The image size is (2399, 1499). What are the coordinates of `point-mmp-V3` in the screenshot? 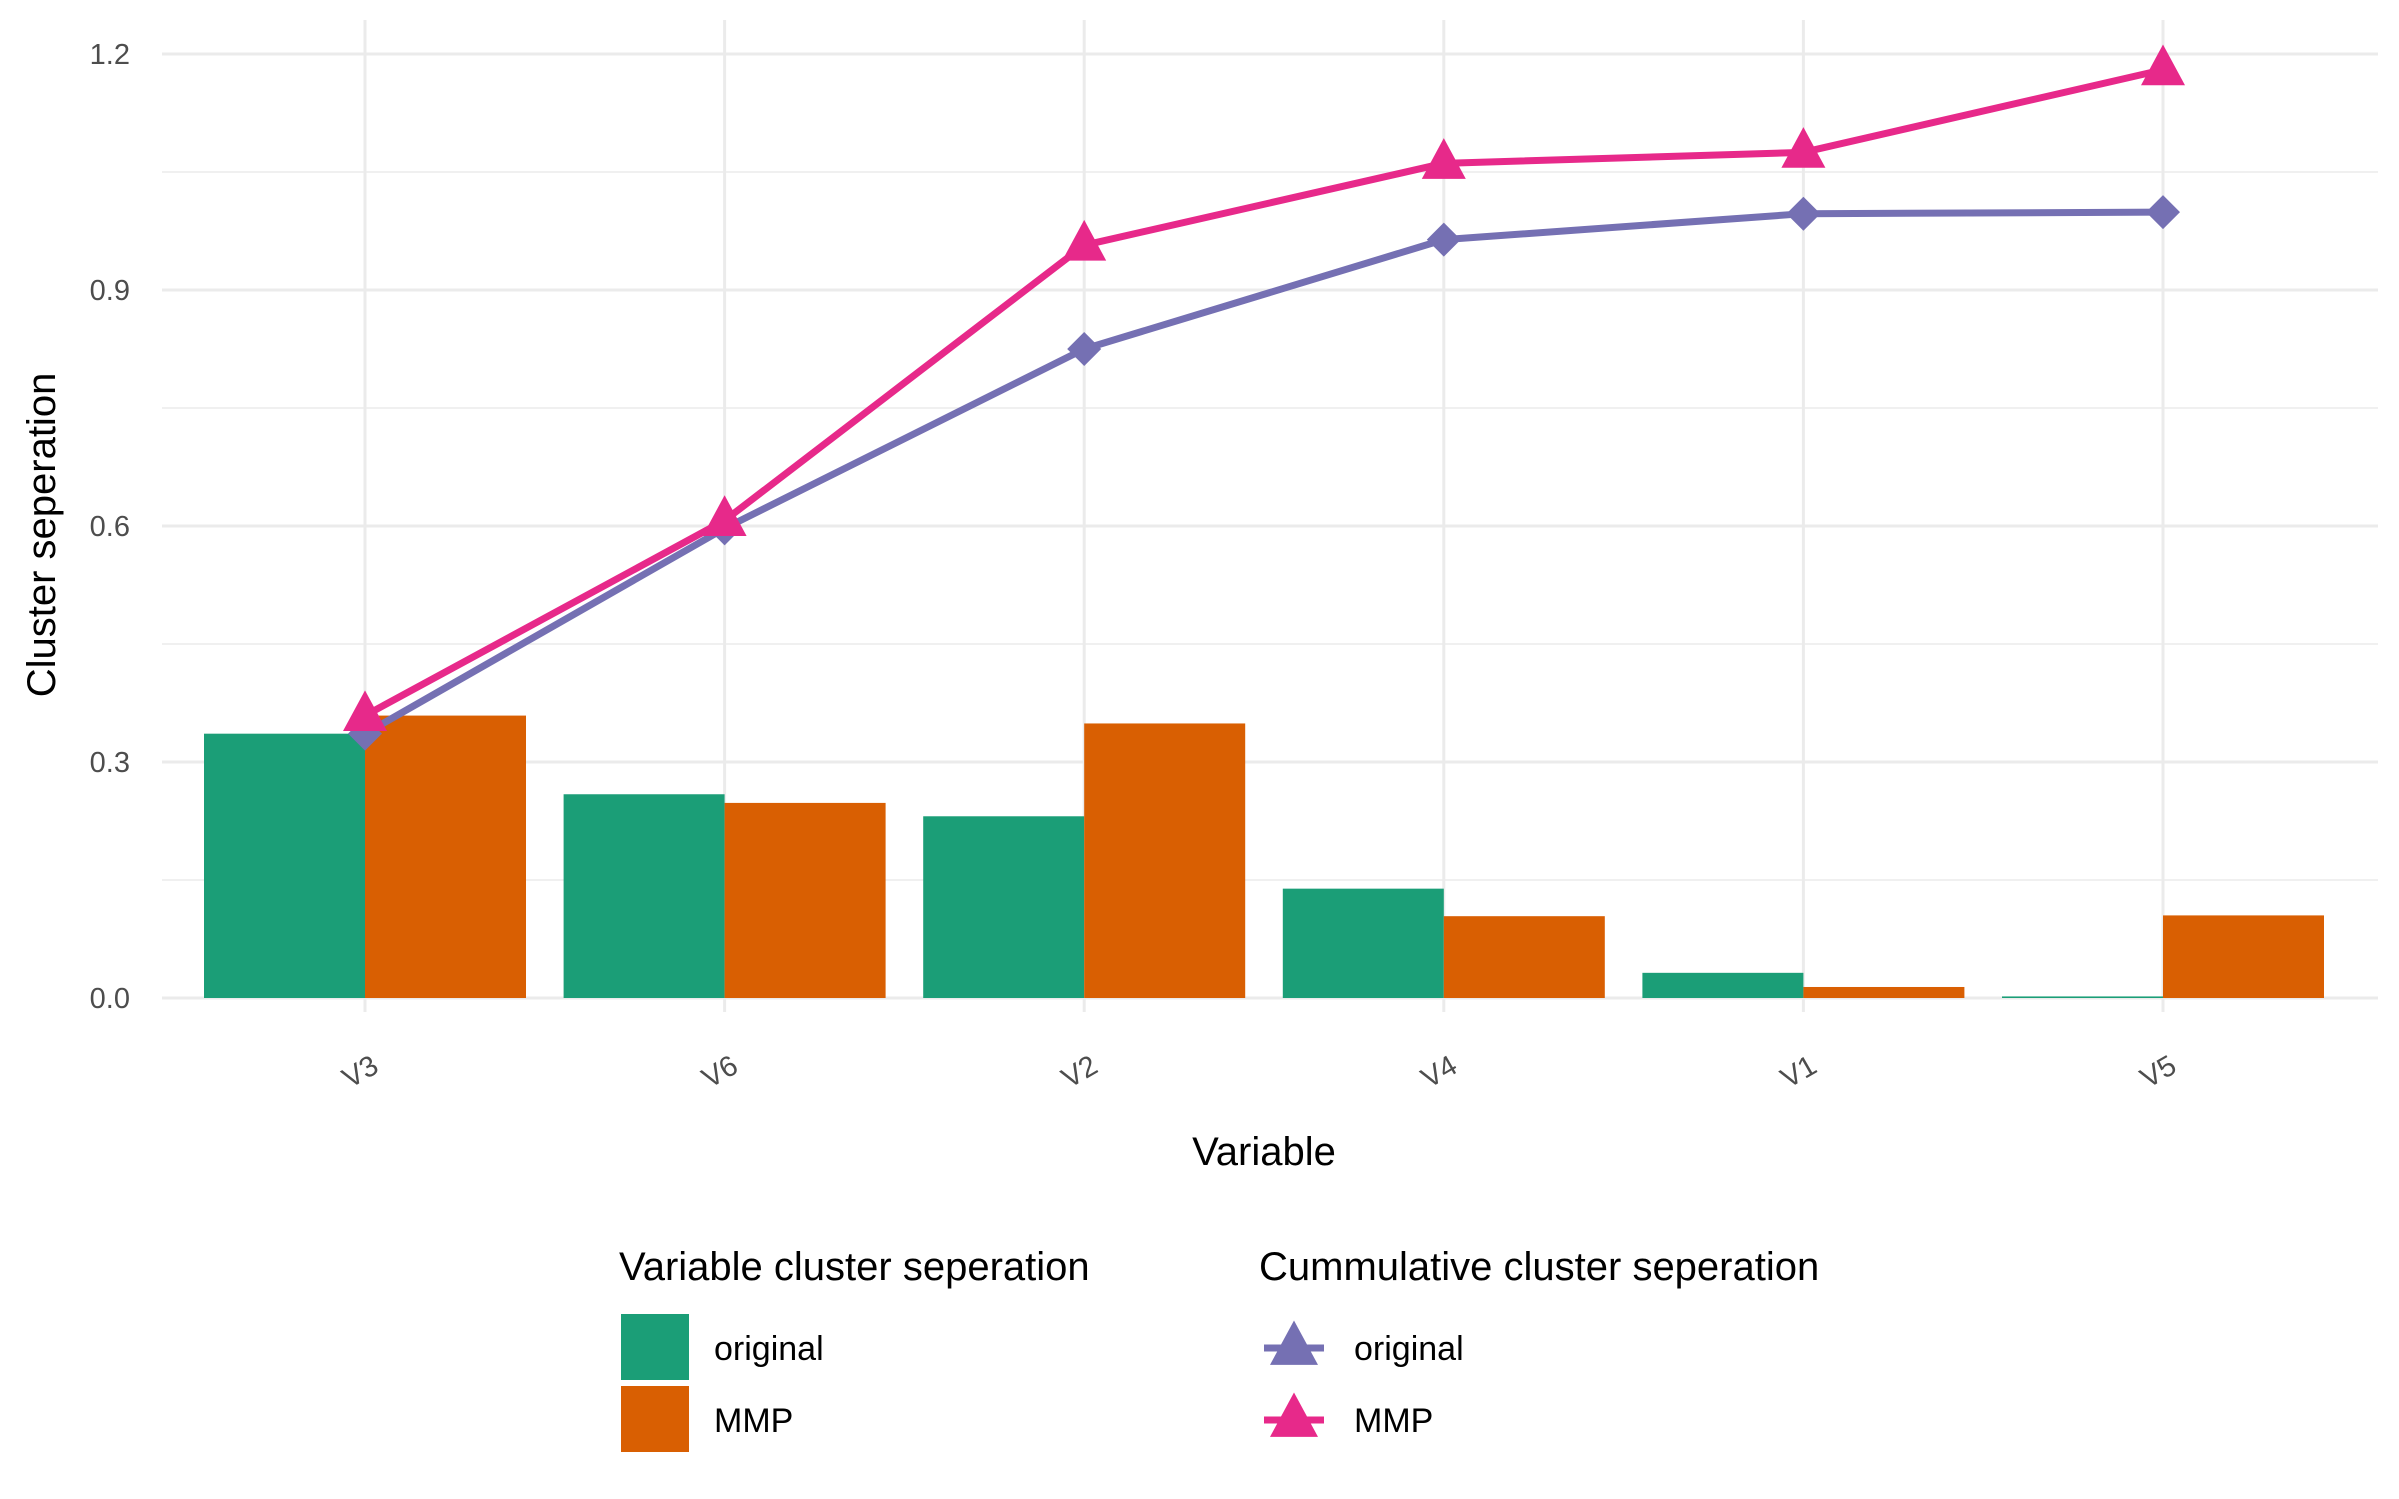 It's located at (365, 711).